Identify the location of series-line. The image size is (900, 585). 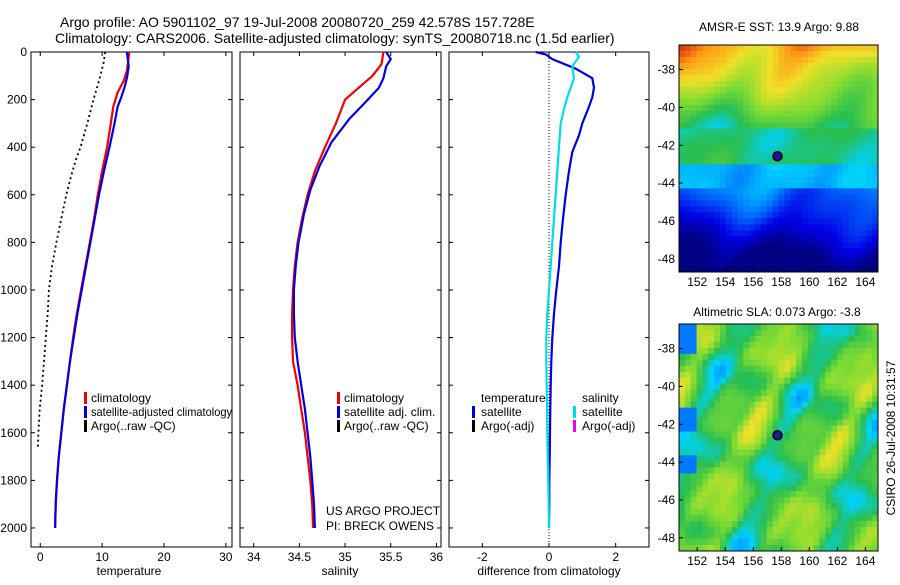
(71, 250).